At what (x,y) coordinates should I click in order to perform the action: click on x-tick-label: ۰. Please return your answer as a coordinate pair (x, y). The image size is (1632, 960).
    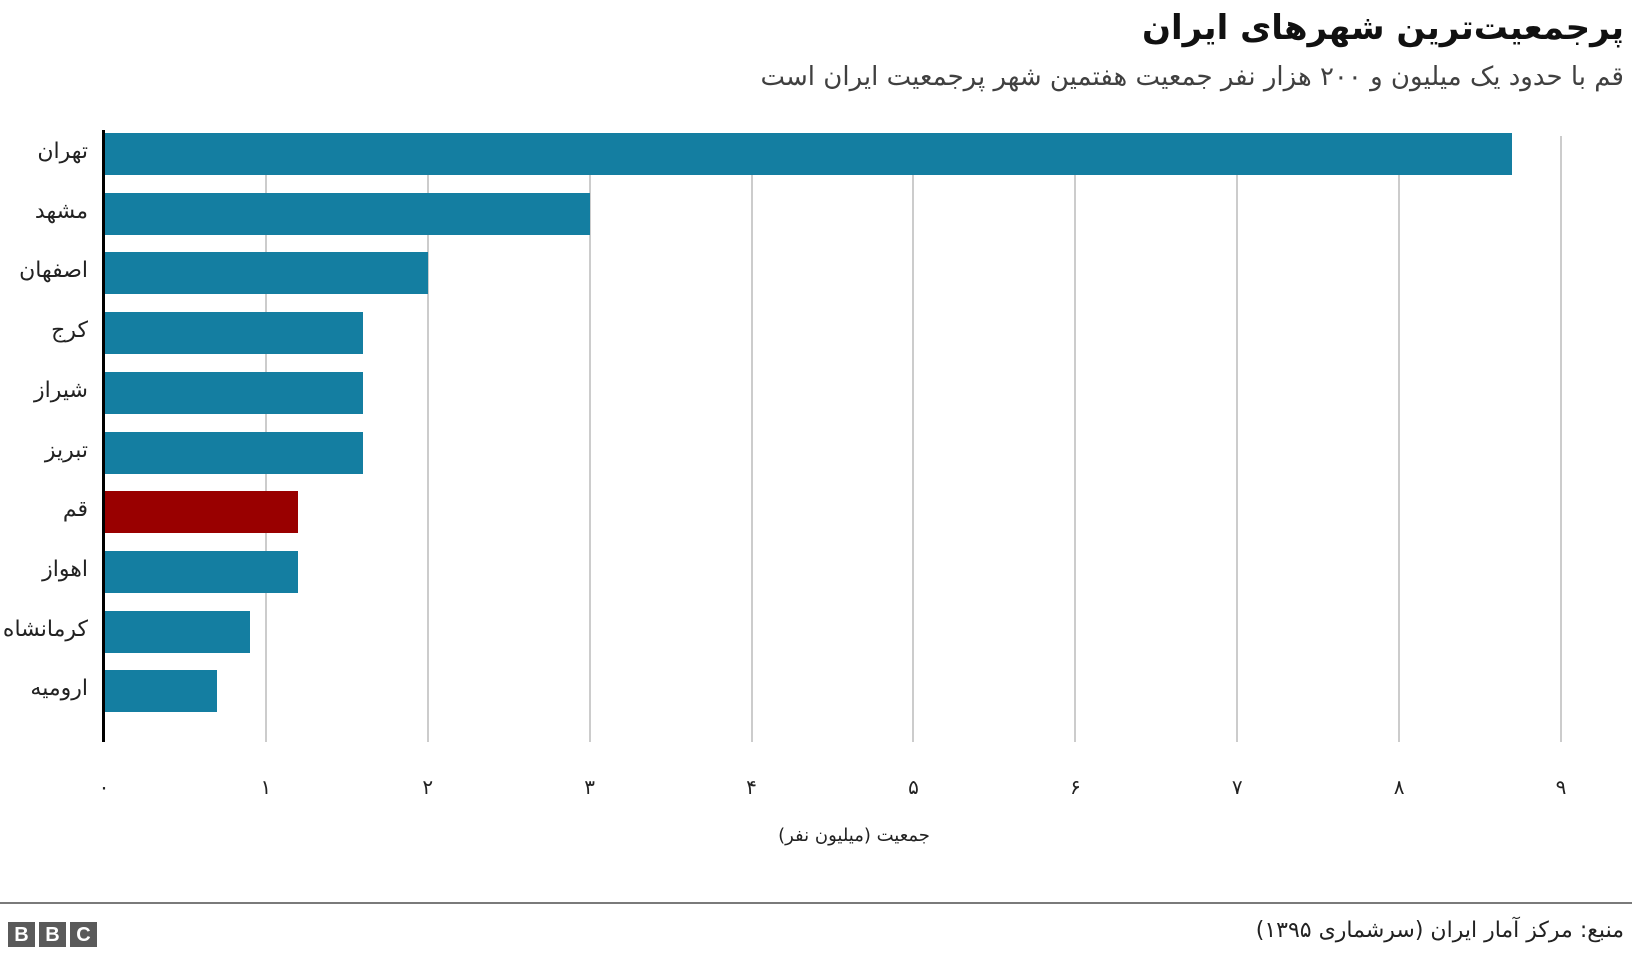
    Looking at the image, I should click on (104, 787).